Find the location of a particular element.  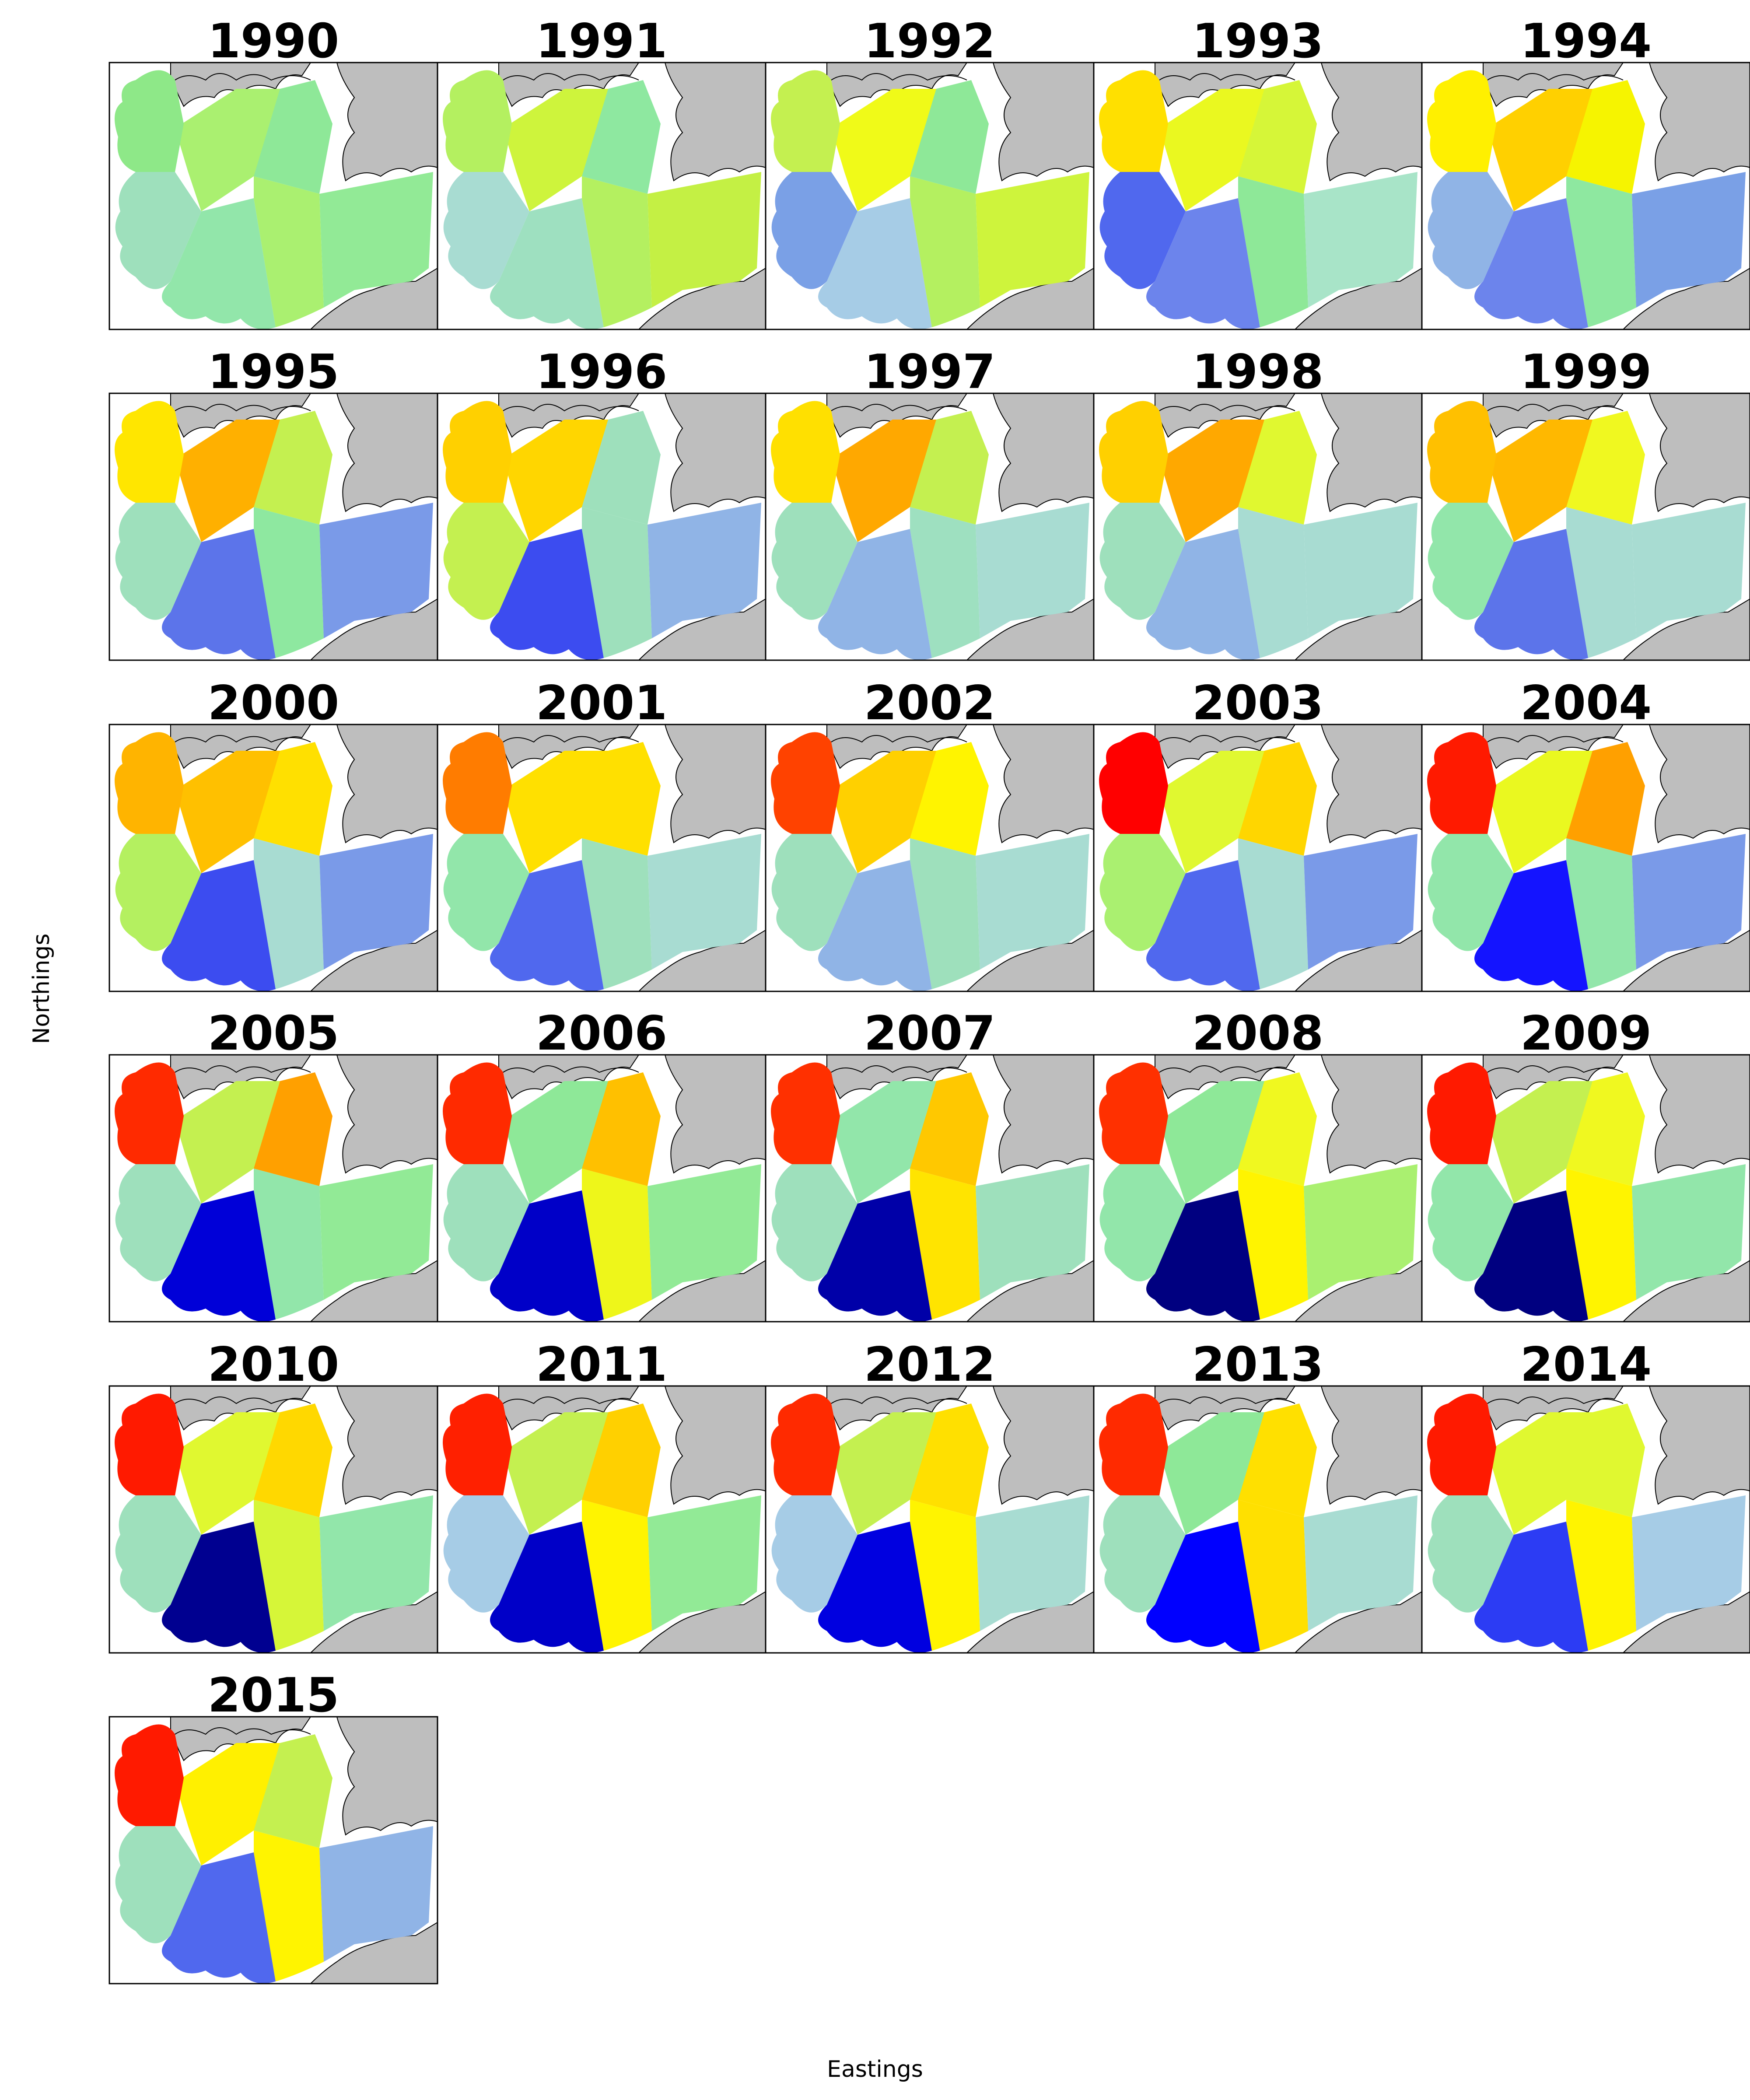

map-panel: 1994 is located at coordinates (1585, 172).